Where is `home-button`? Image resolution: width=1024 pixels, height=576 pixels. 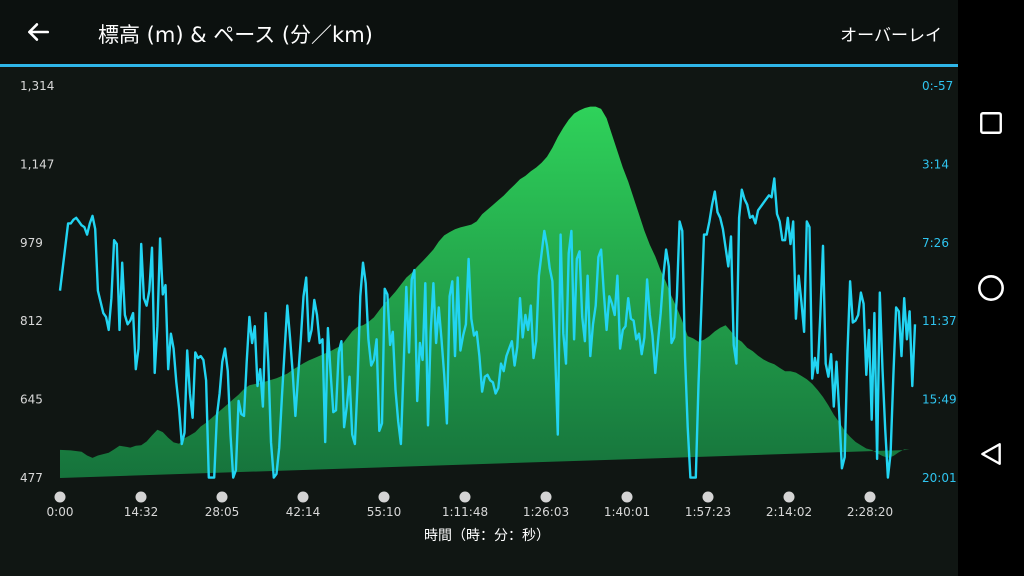 home-button is located at coordinates (991, 288).